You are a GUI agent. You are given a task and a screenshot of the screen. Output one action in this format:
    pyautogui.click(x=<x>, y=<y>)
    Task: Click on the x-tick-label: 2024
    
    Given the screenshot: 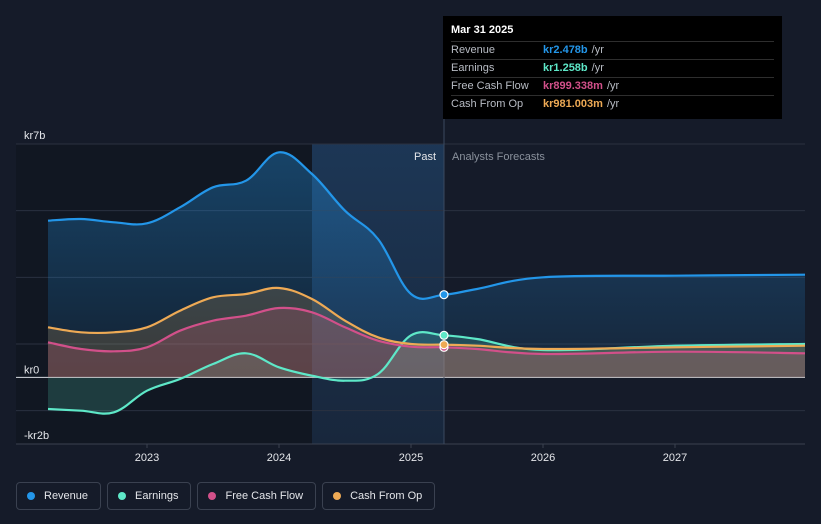 What is the action you would take?
    pyautogui.click(x=279, y=458)
    